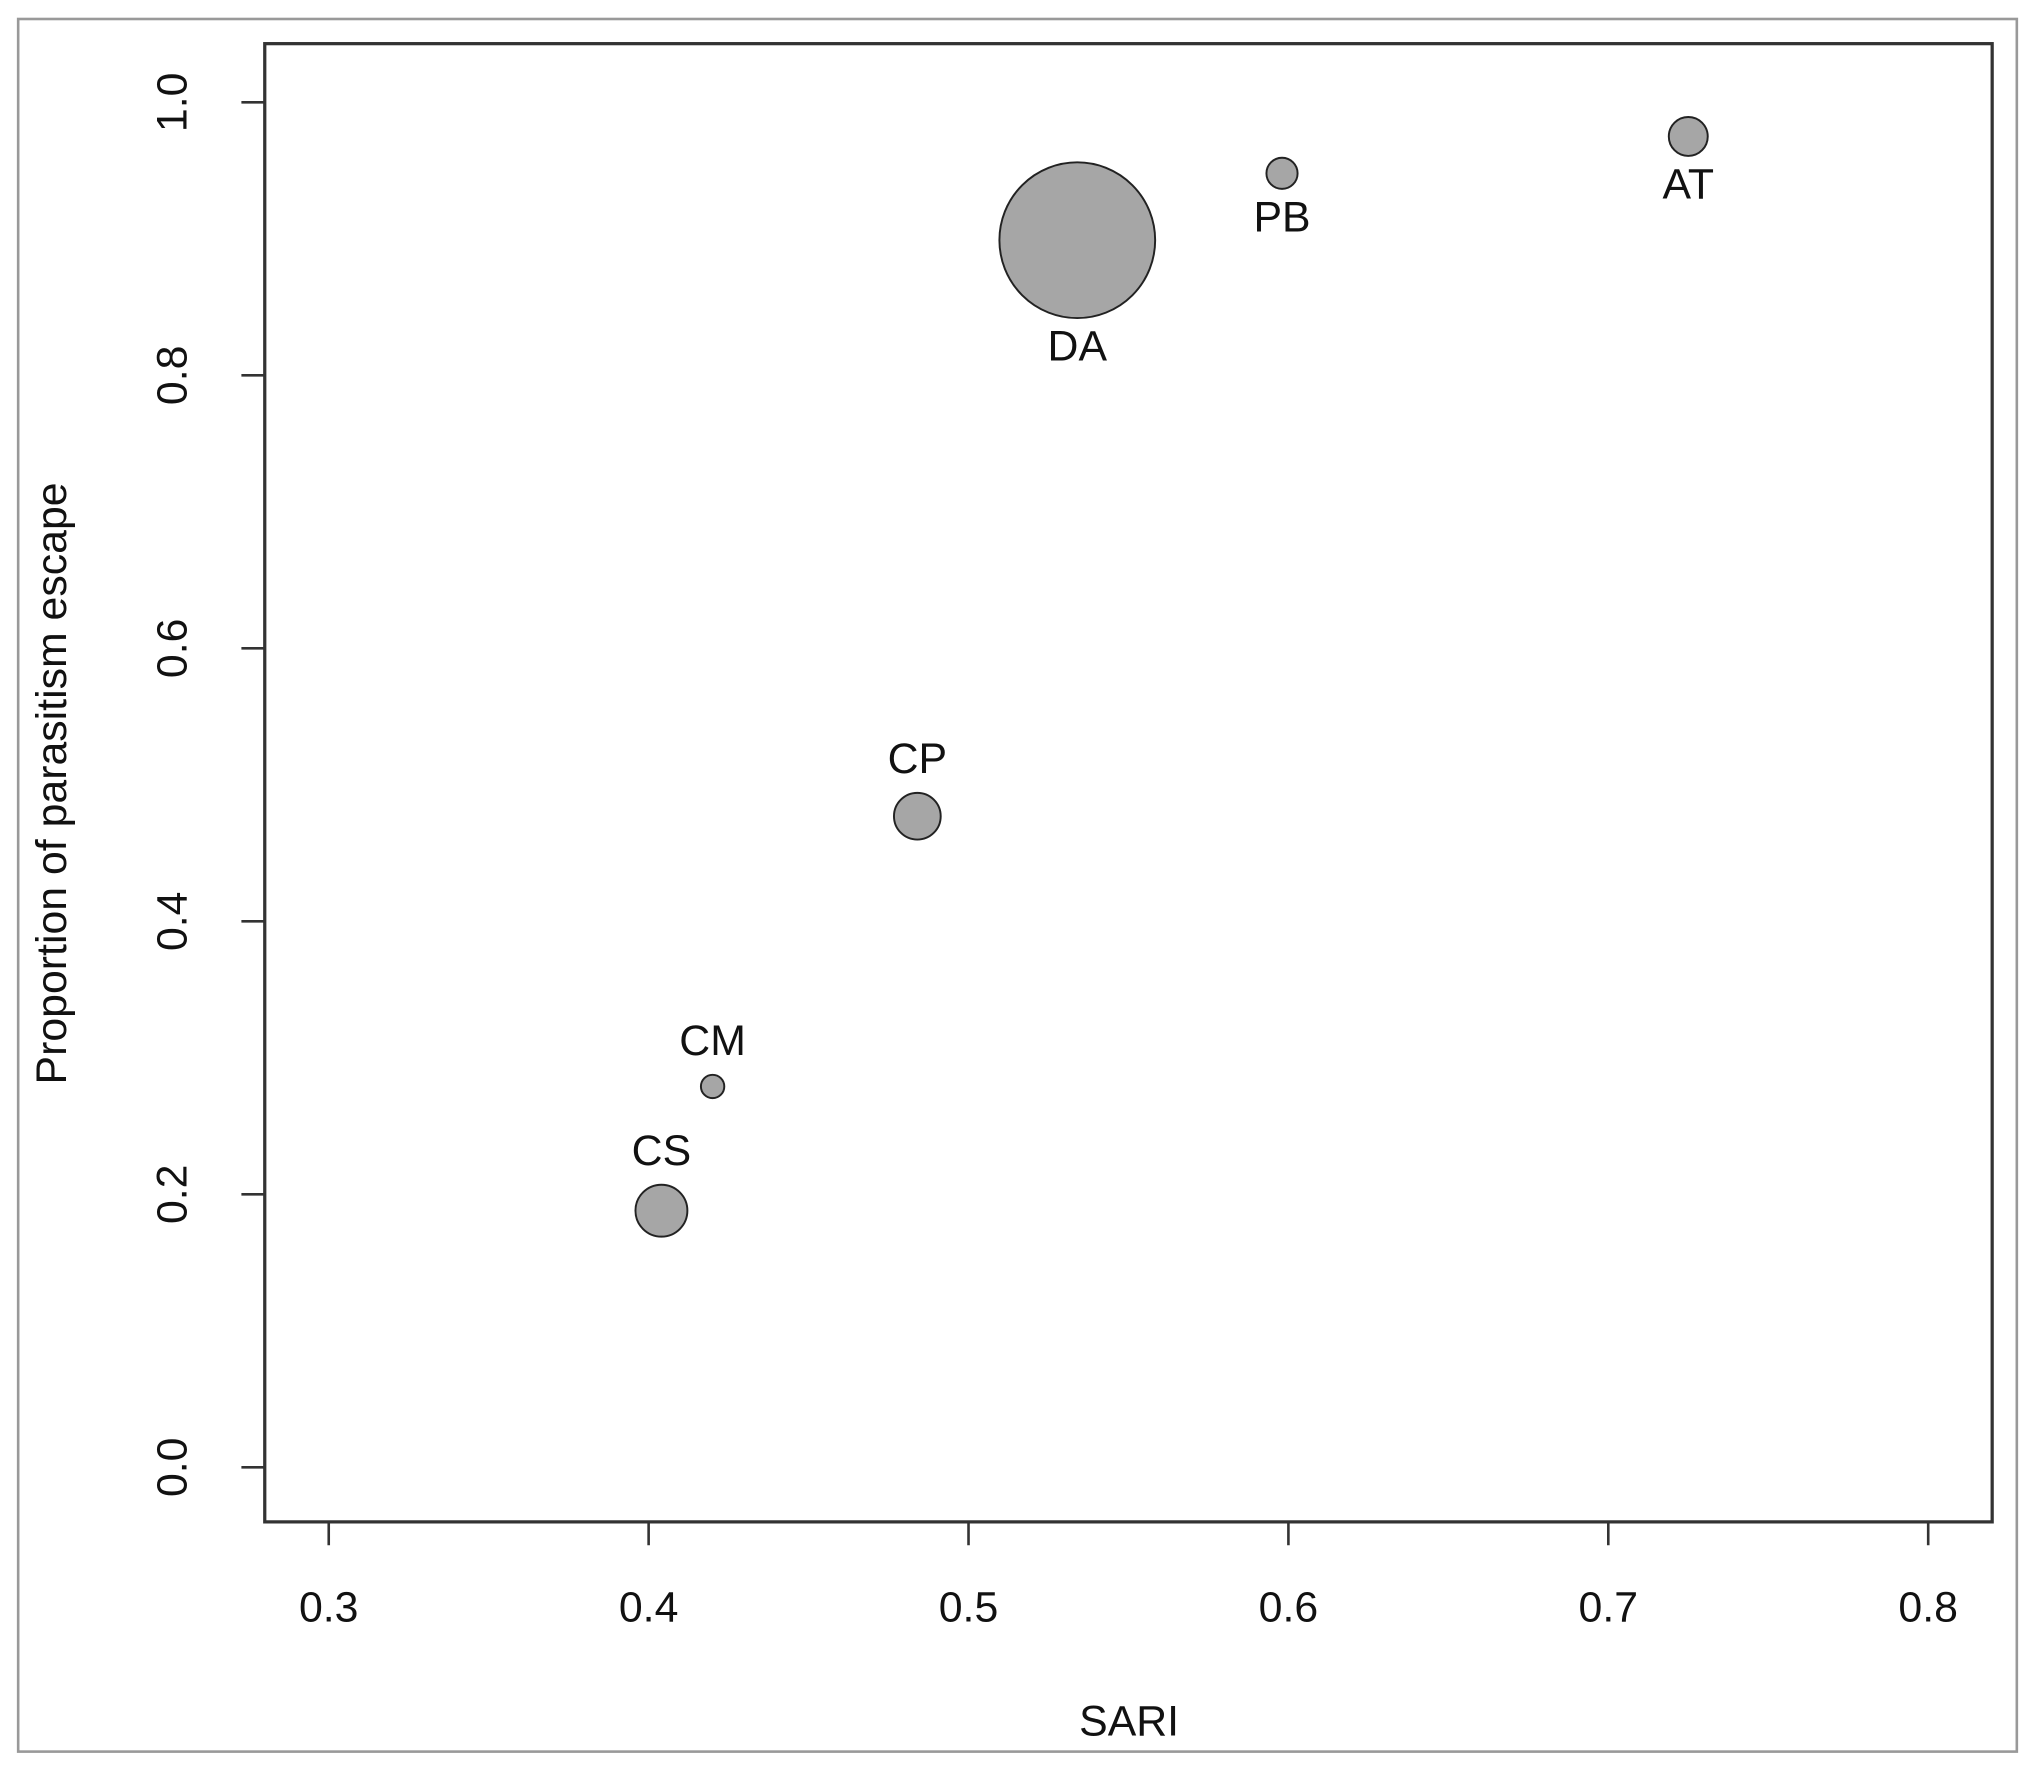 The height and width of the screenshot is (1768, 2035). Describe the element at coordinates (1078, 347) in the screenshot. I see `point-label: DA` at that location.